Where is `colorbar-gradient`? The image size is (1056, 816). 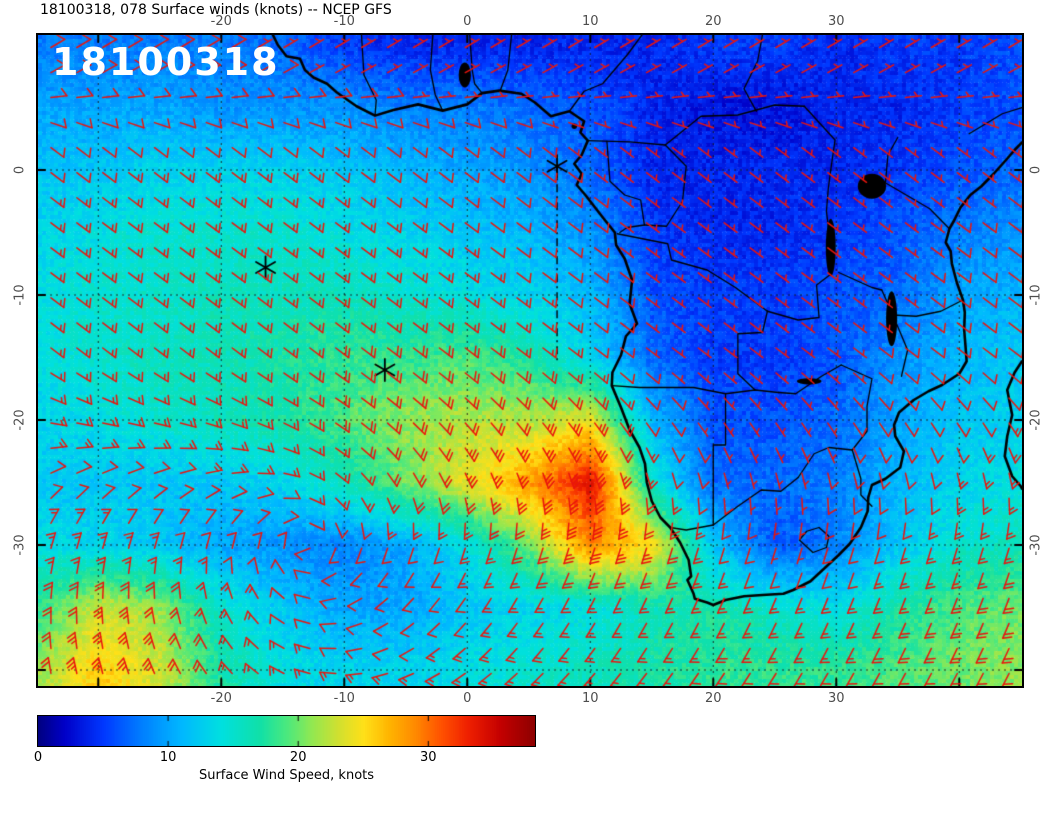 colorbar-gradient is located at coordinates (286, 731).